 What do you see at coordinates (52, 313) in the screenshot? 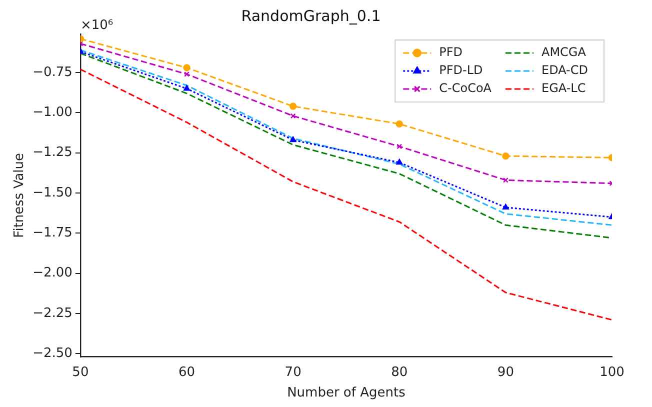
I see `y-tick-label: −2.25` at bounding box center [52, 313].